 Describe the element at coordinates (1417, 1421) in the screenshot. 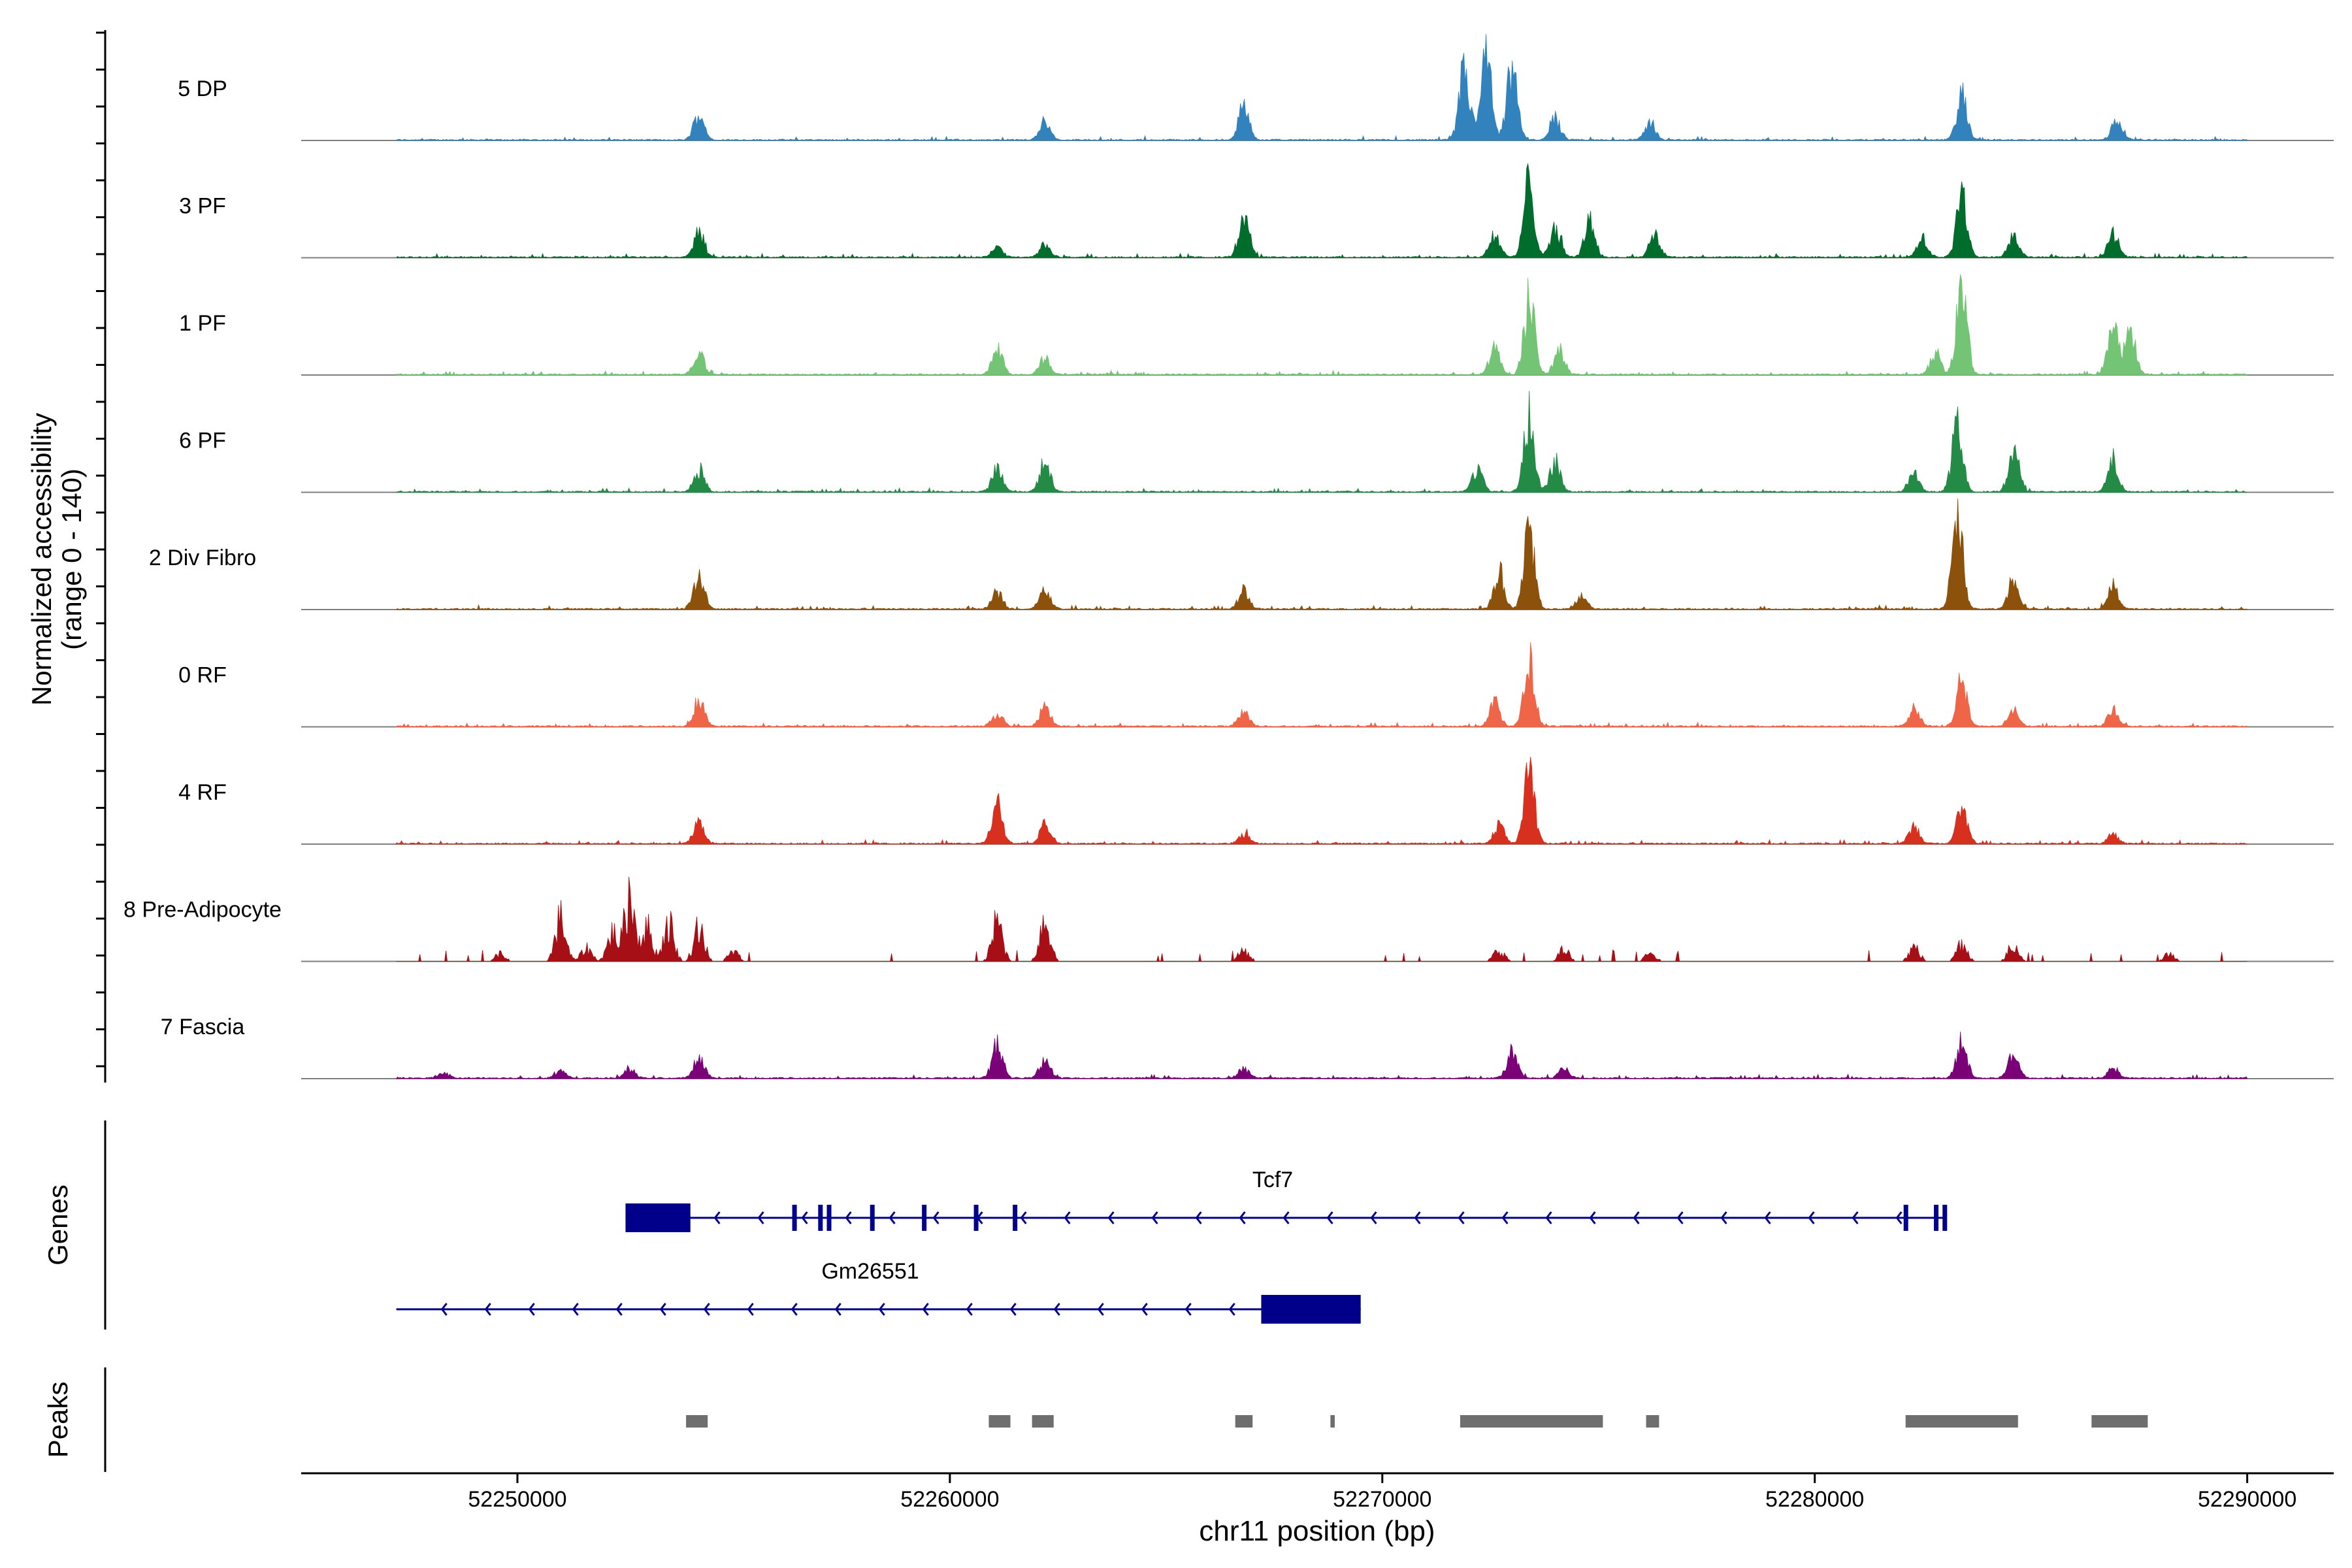

I see `peak-regions` at that location.